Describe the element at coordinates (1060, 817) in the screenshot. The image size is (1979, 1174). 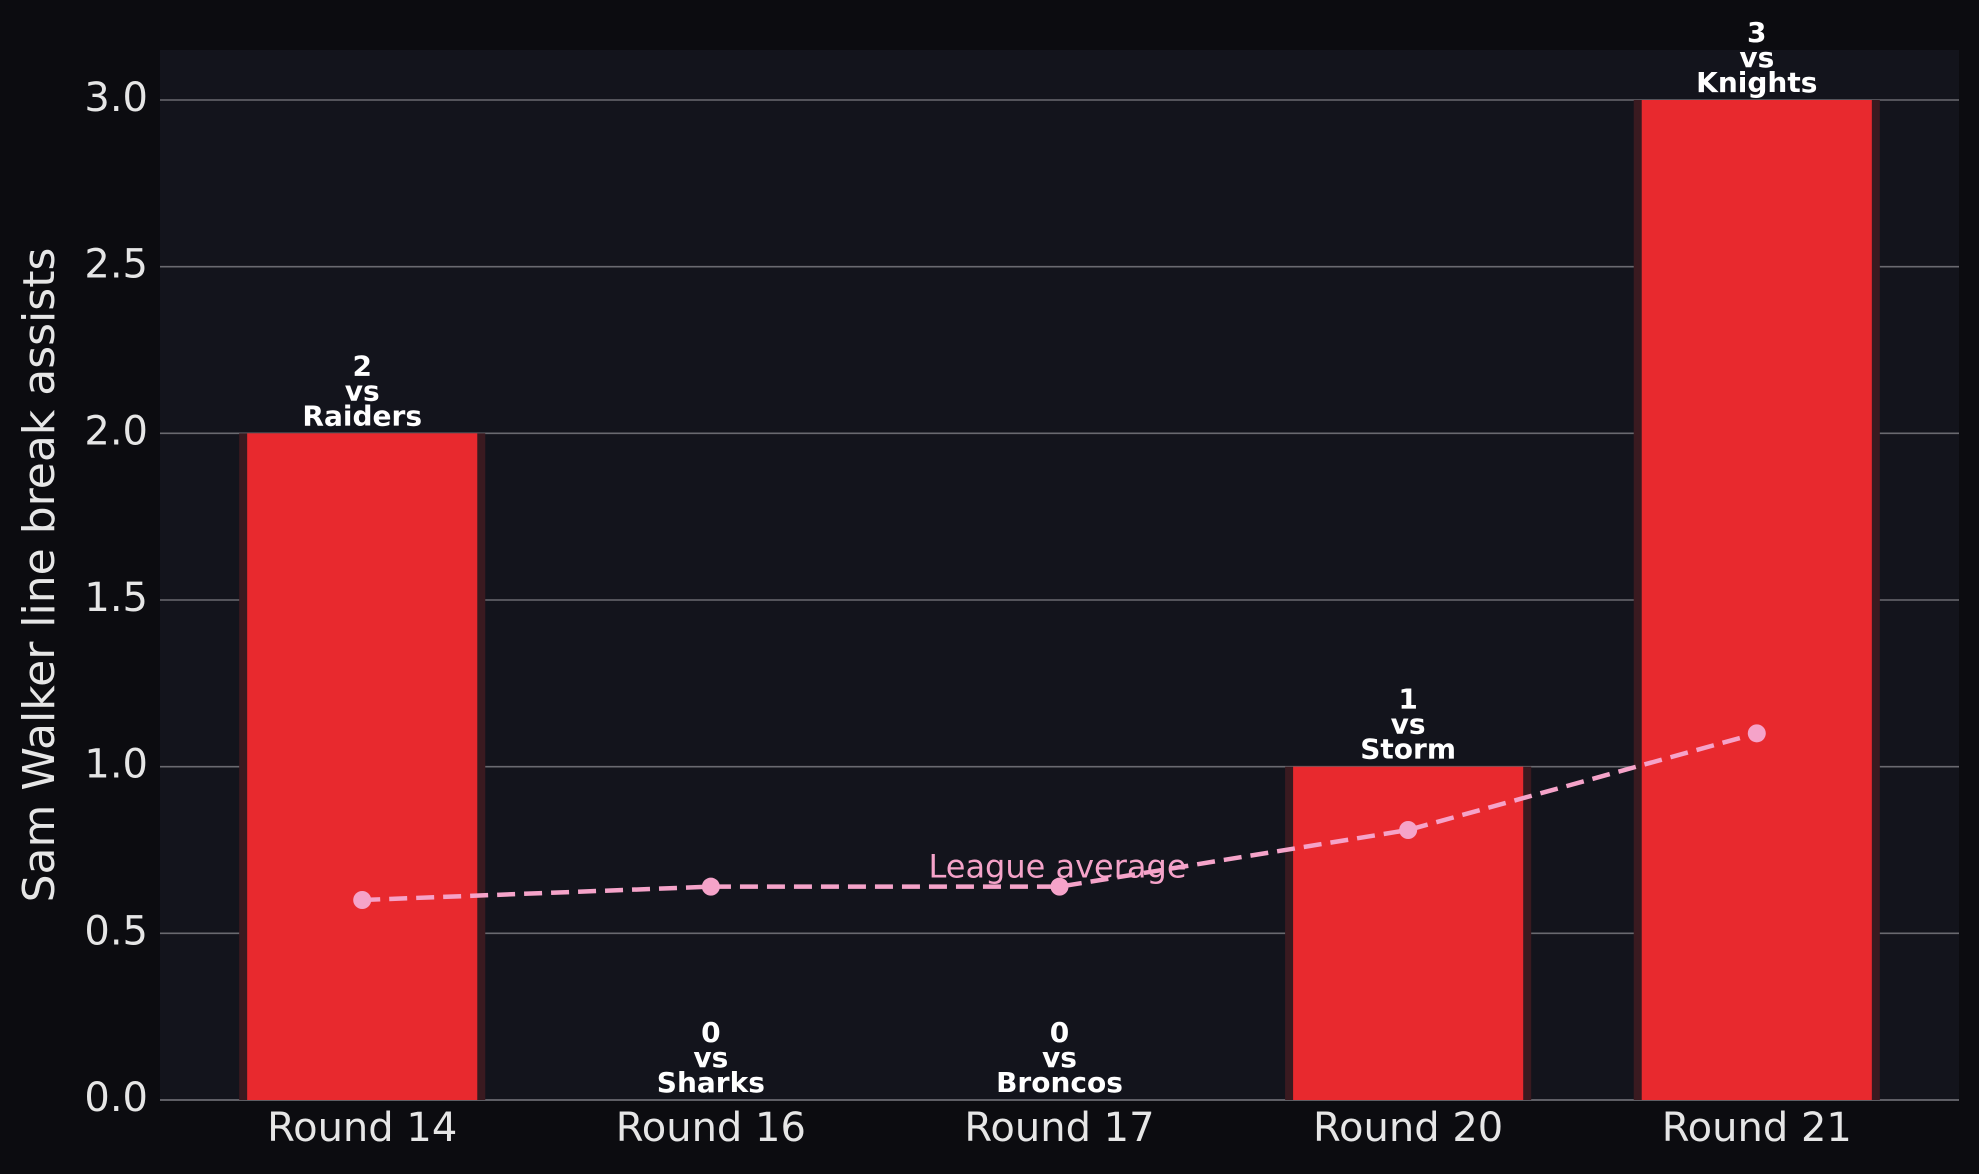
I see `average-line` at that location.